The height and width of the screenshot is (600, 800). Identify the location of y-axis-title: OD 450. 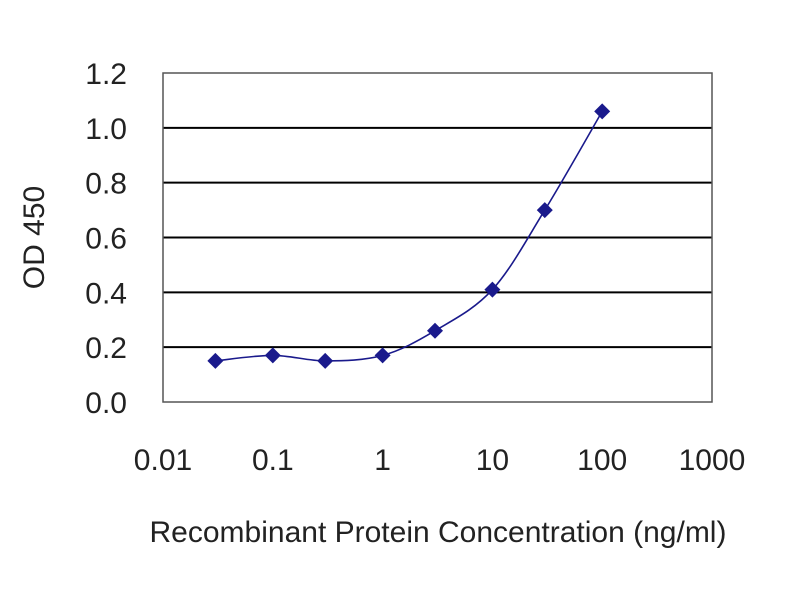
(34, 237).